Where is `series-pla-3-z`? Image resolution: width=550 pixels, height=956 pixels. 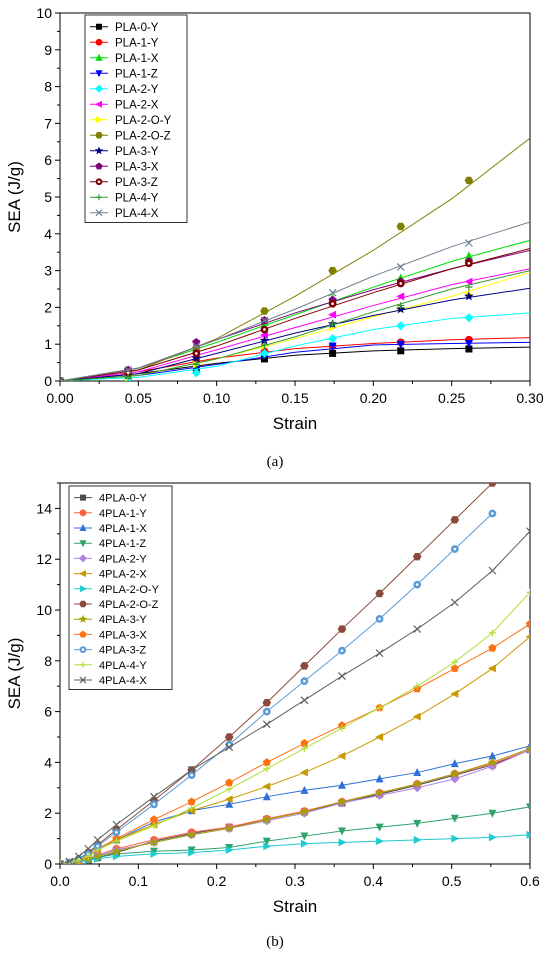
series-pla-3-z is located at coordinates (295, 314).